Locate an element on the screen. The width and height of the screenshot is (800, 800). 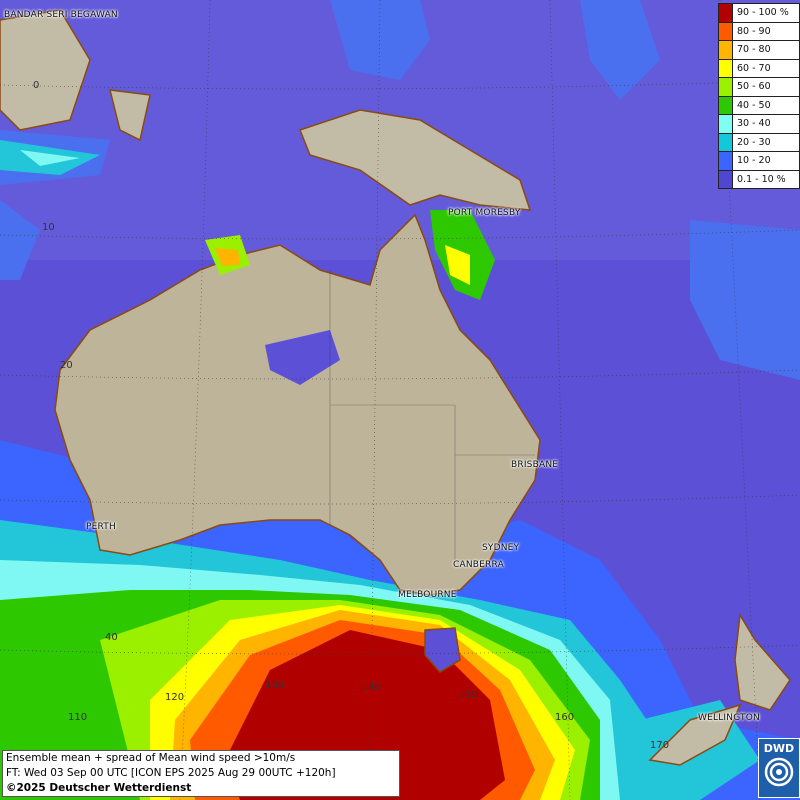
city-label-perth: PERTH is located at coordinates (101, 527).